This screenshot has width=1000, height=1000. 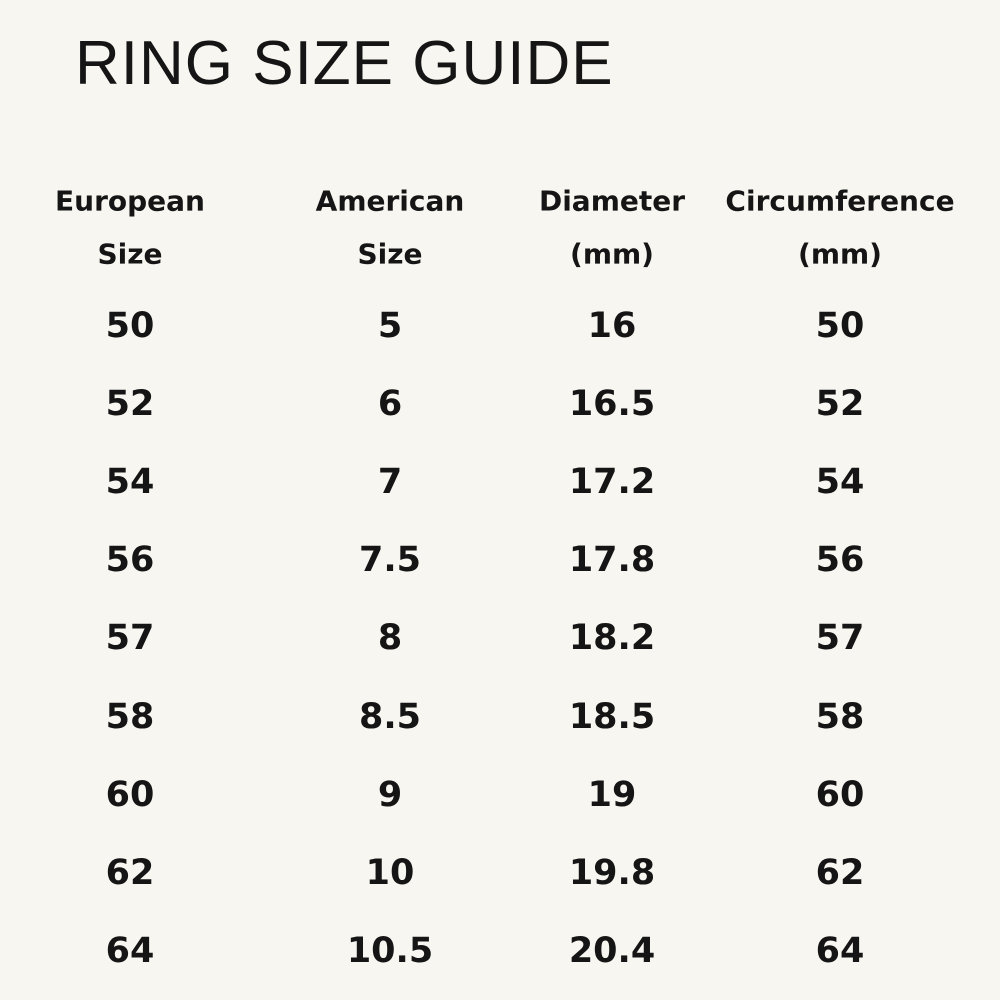 What do you see at coordinates (612, 950) in the screenshot?
I see `table-cell: 20.4` at bounding box center [612, 950].